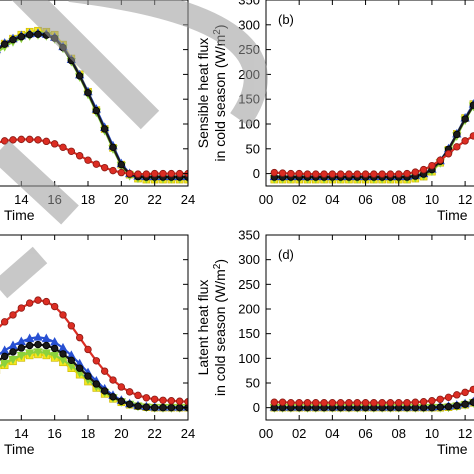  Describe the element at coordinates (249, 333) in the screenshot. I see `y-tick-label: 150` at that location.